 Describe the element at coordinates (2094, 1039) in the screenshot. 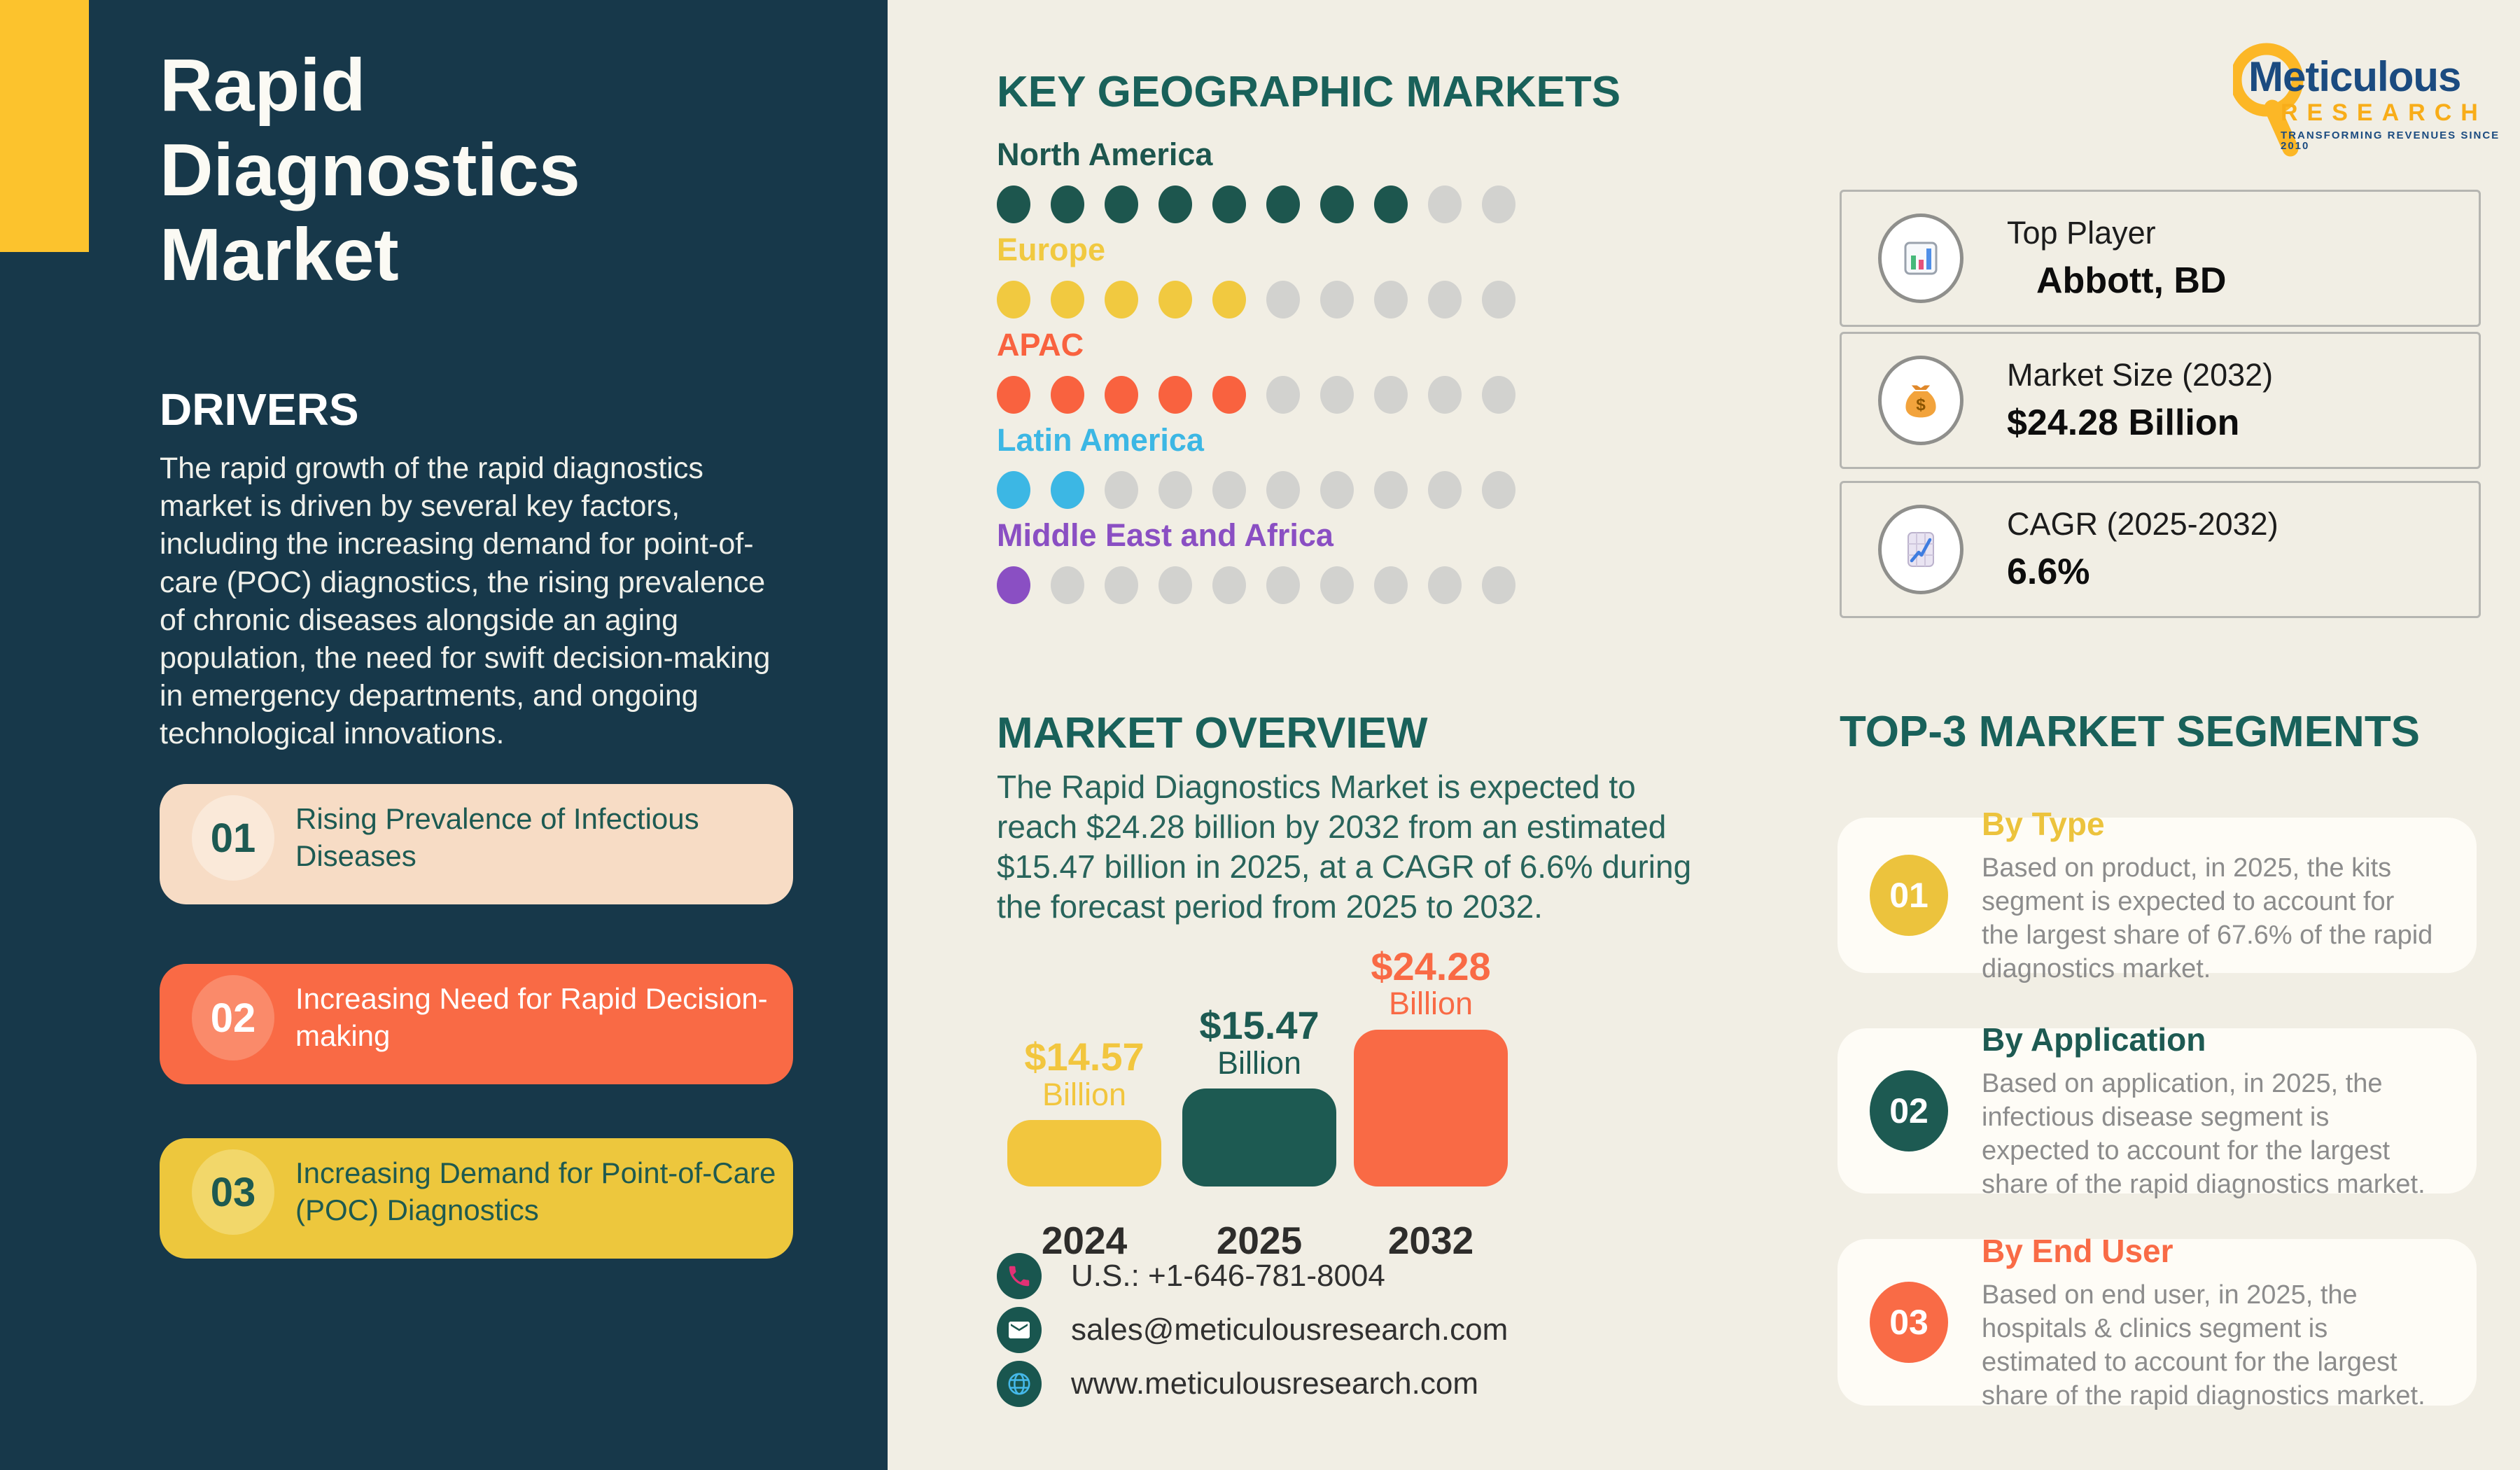

I see `segment-title: By Application` at that location.